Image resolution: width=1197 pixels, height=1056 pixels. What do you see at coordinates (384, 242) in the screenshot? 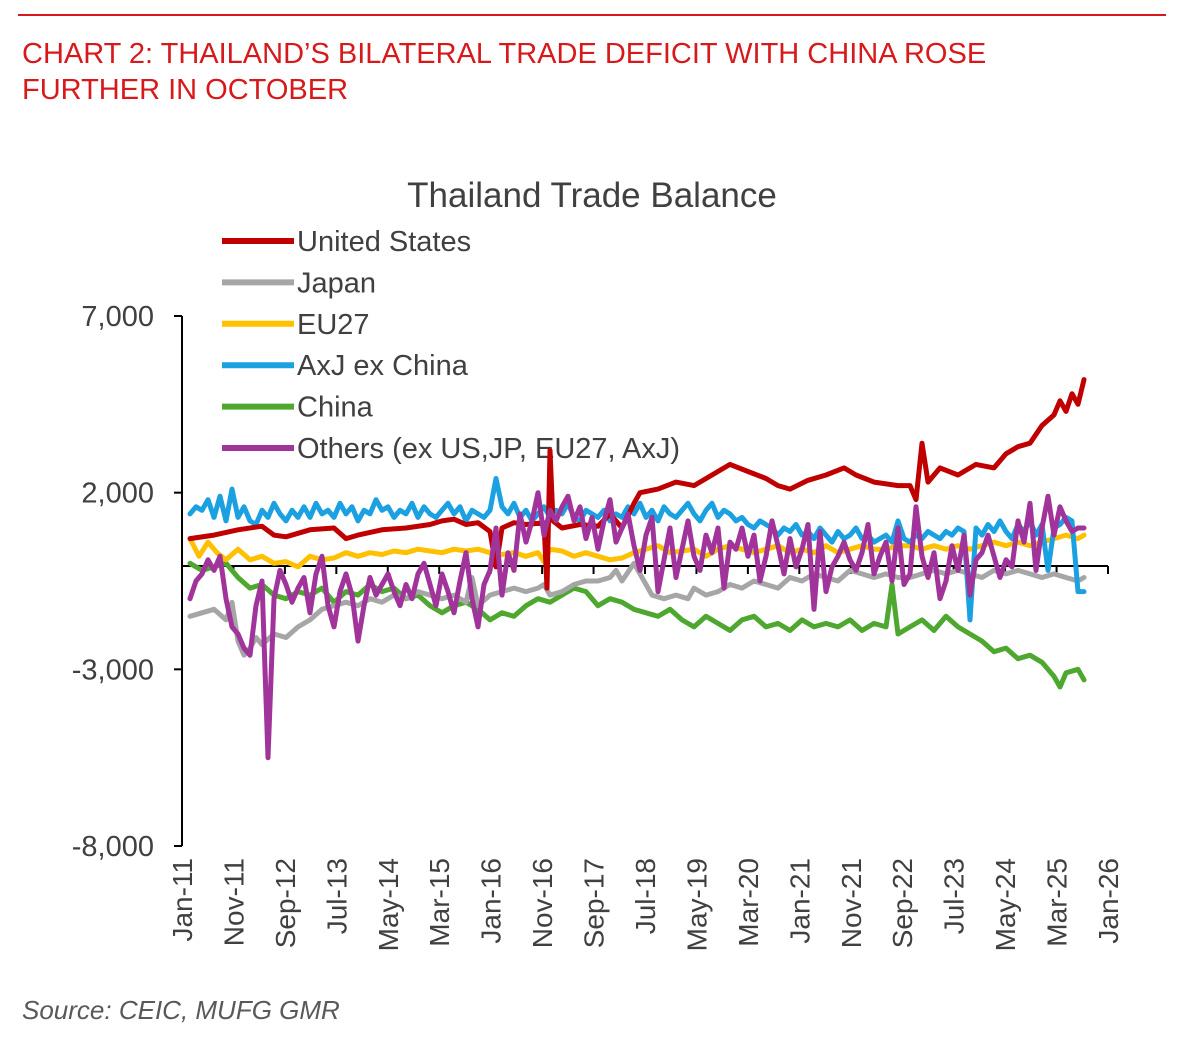
I see `legend-label: United States` at bounding box center [384, 242].